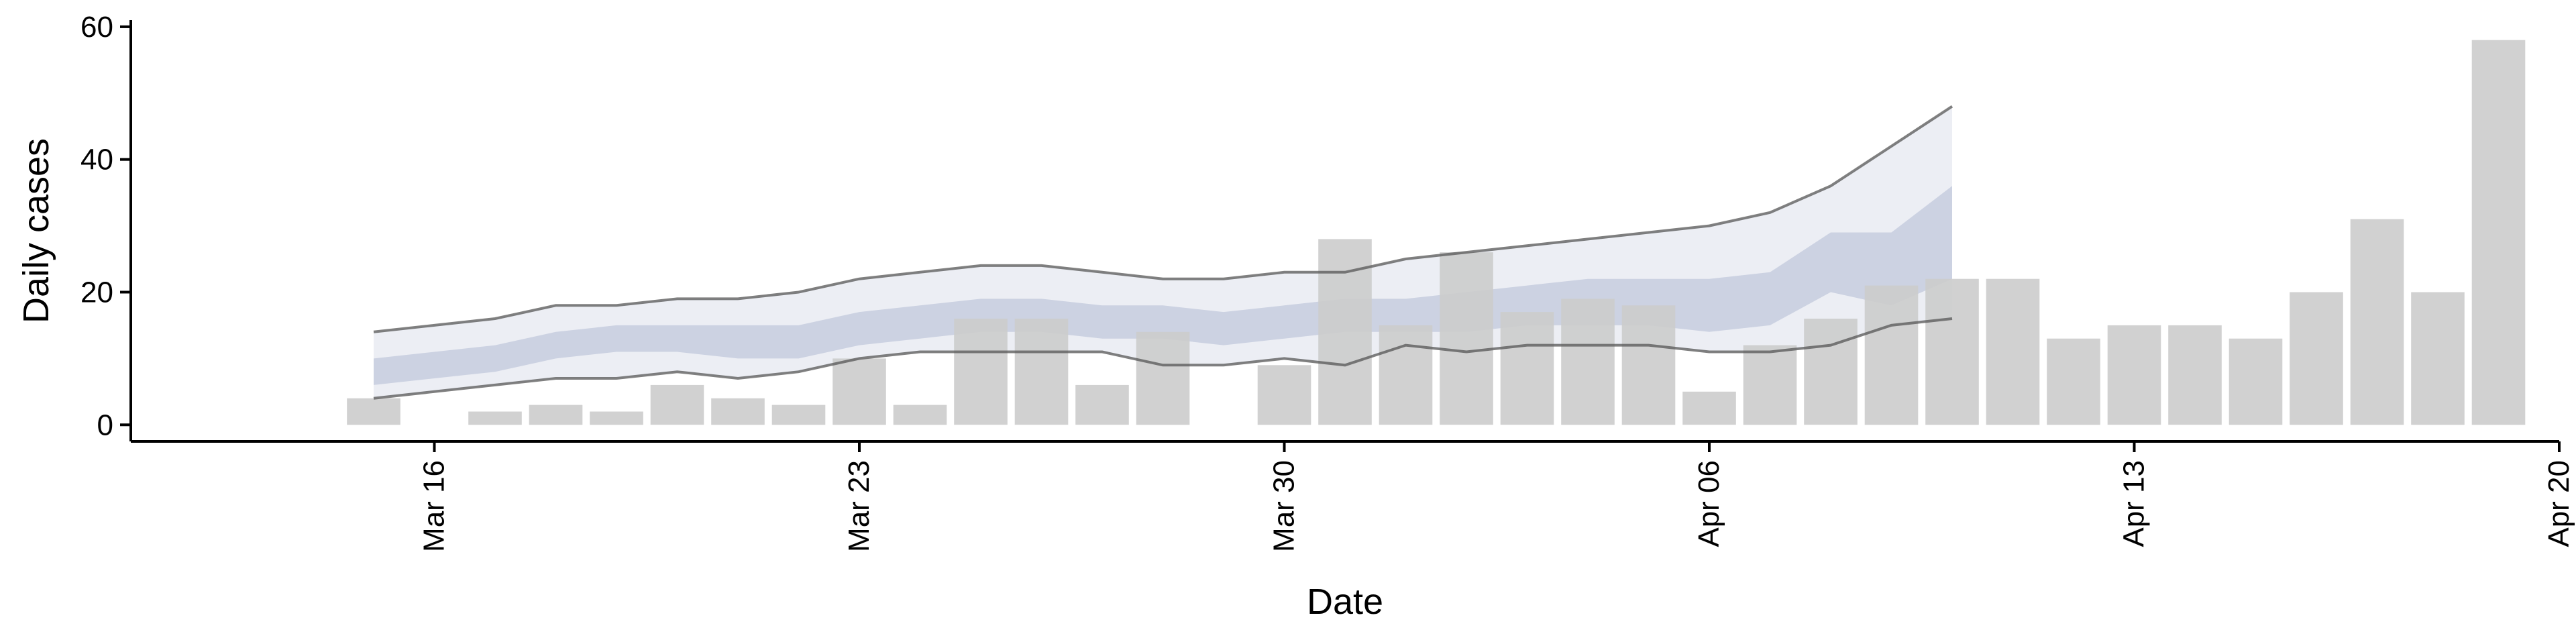 Image resolution: width=2576 pixels, height=644 pixels. I want to click on x-tick-label: Apr 06, so click(1709, 503).